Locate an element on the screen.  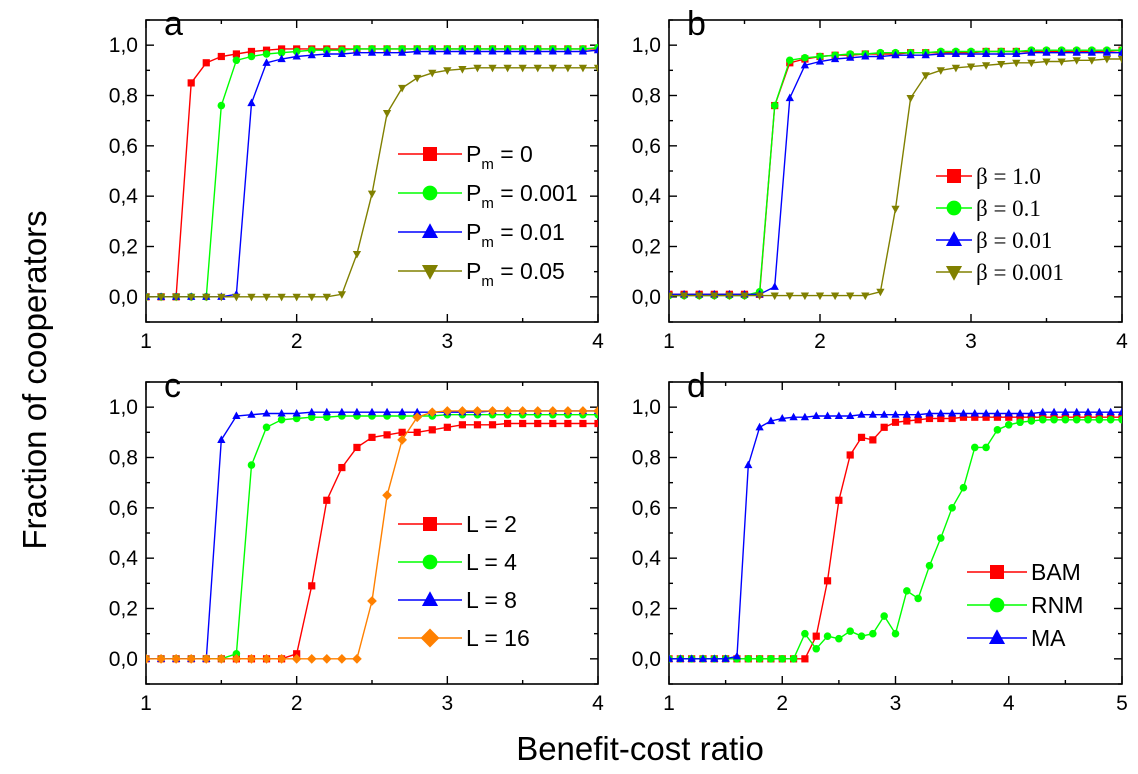
y-tick-label: 0,8 is located at coordinates (123, 458).